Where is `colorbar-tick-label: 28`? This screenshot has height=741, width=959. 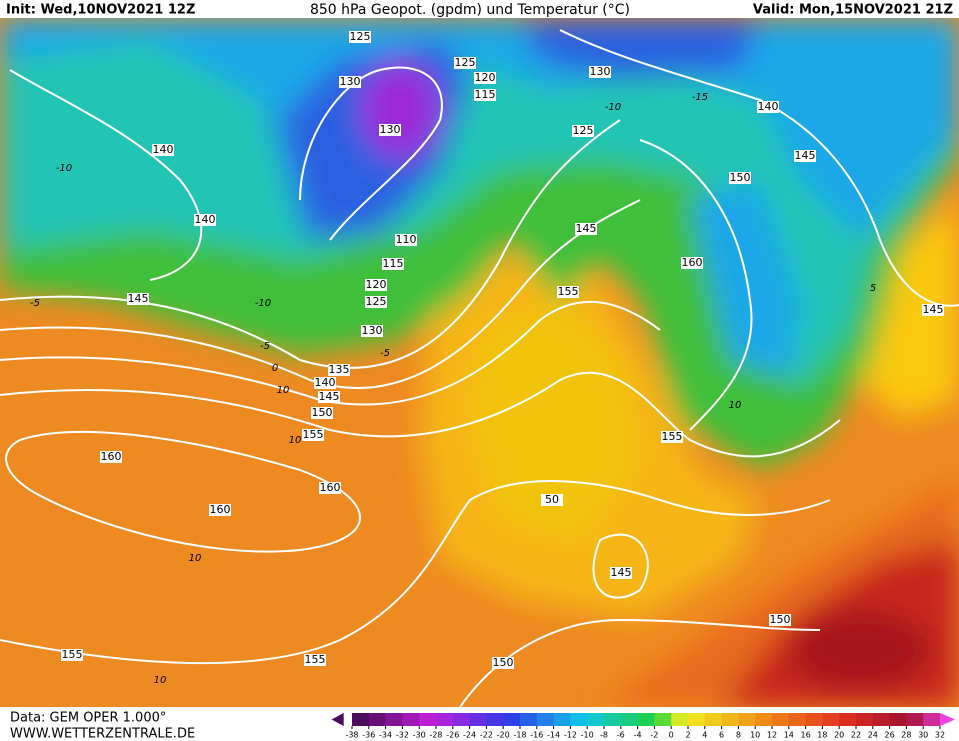 colorbar-tick-label: 28 is located at coordinates (906, 735).